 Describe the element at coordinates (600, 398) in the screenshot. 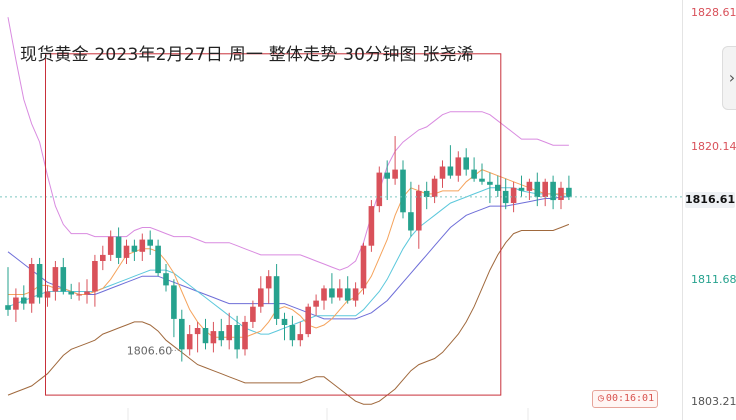

I see `clock-icon: ◷` at that location.